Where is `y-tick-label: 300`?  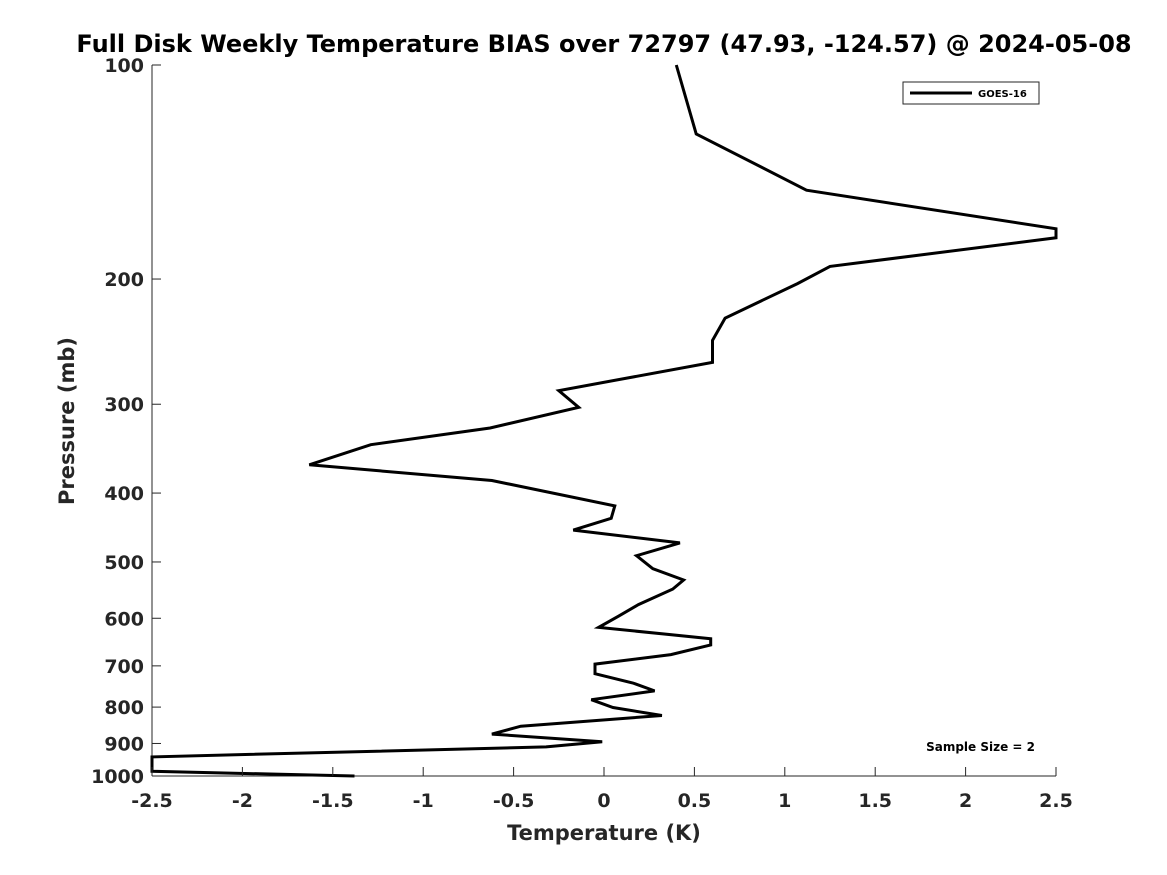 y-tick-label: 300 is located at coordinates (124, 405).